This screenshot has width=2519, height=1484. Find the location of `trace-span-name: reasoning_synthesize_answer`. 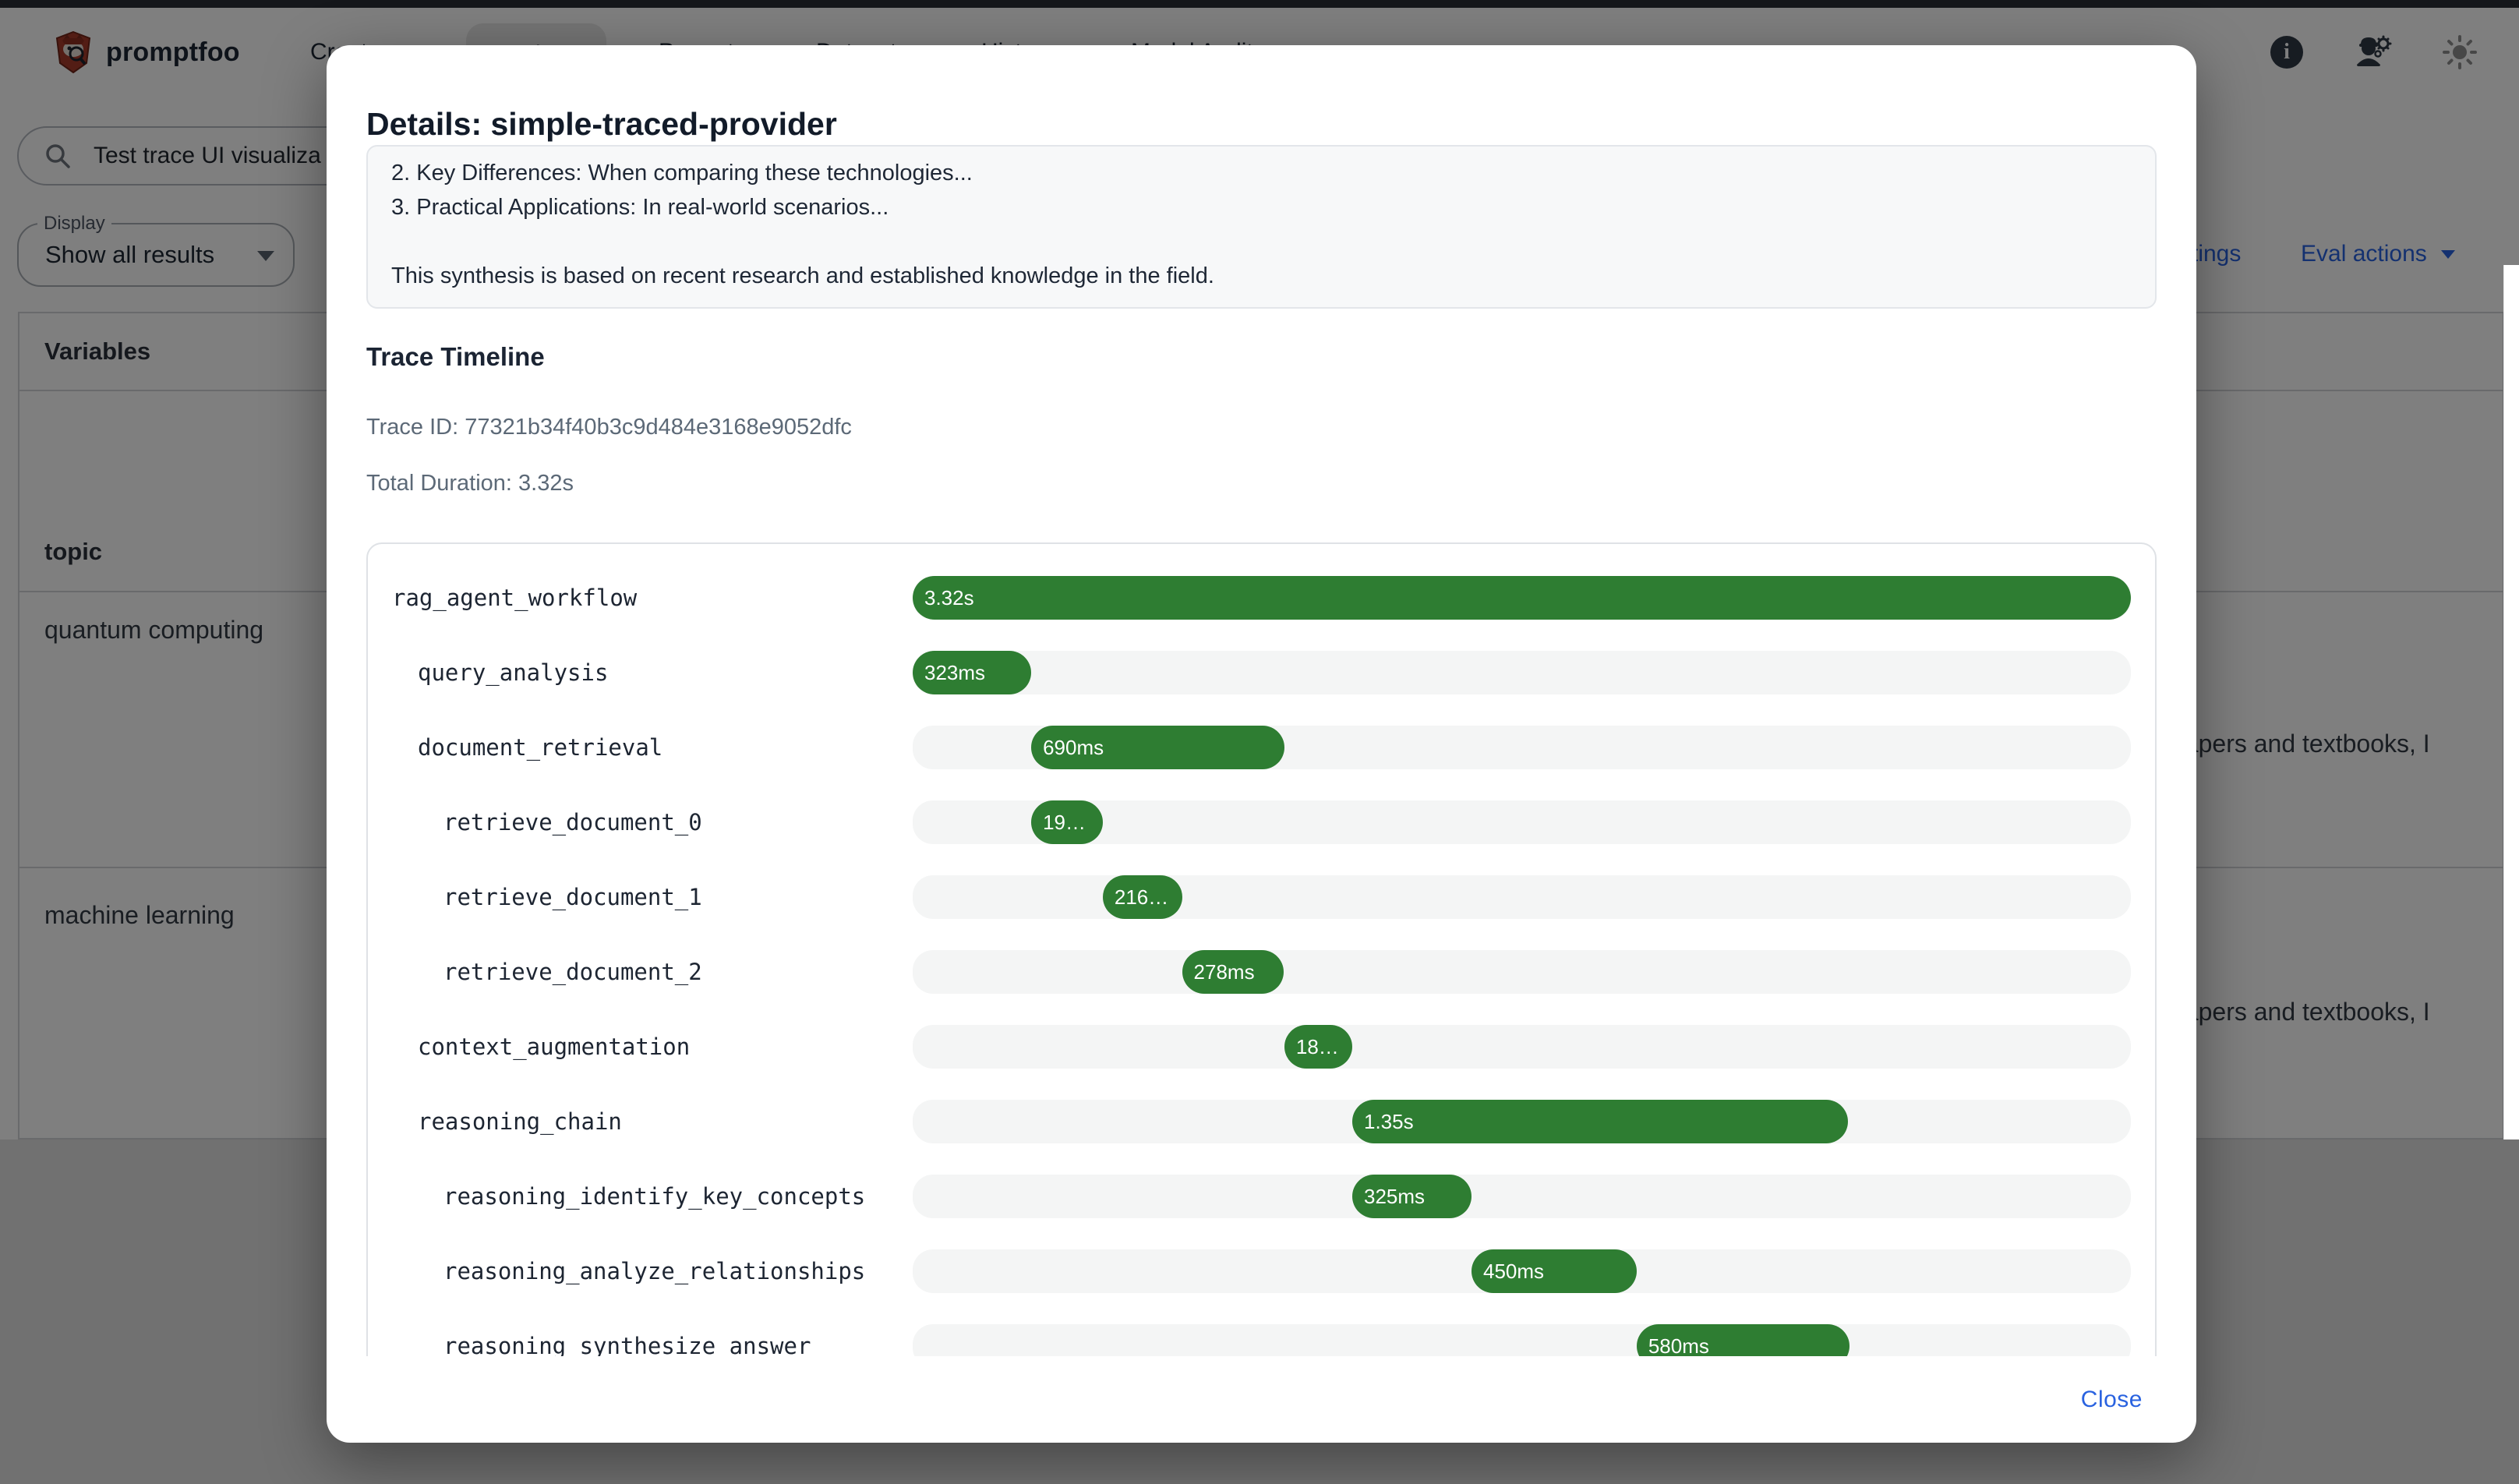

trace-span-name: reasoning_synthesize_answer is located at coordinates (627, 1344).